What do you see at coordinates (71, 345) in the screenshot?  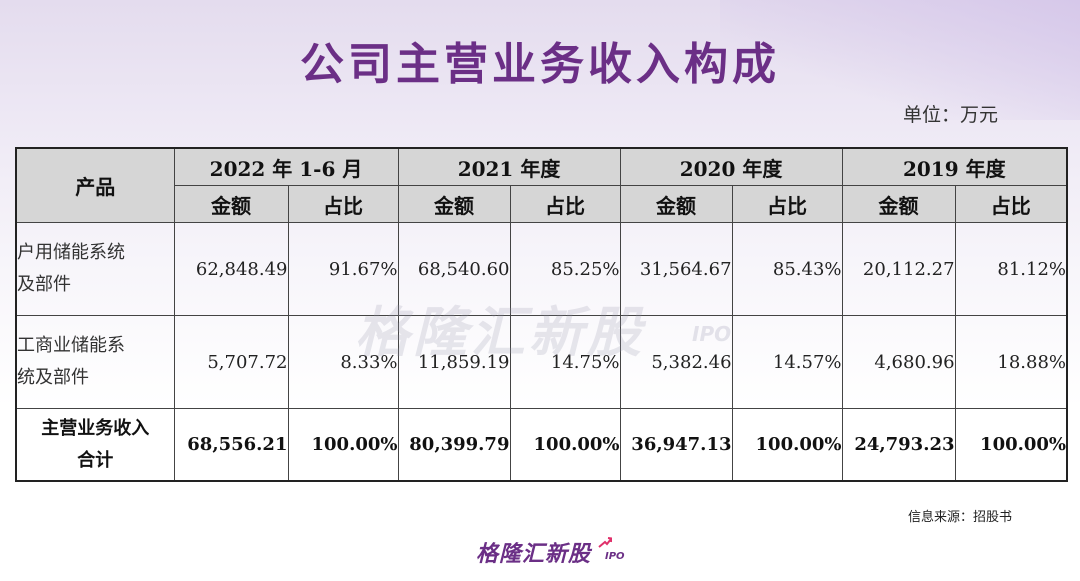 I see `row-label-line: 工商业储能系` at bounding box center [71, 345].